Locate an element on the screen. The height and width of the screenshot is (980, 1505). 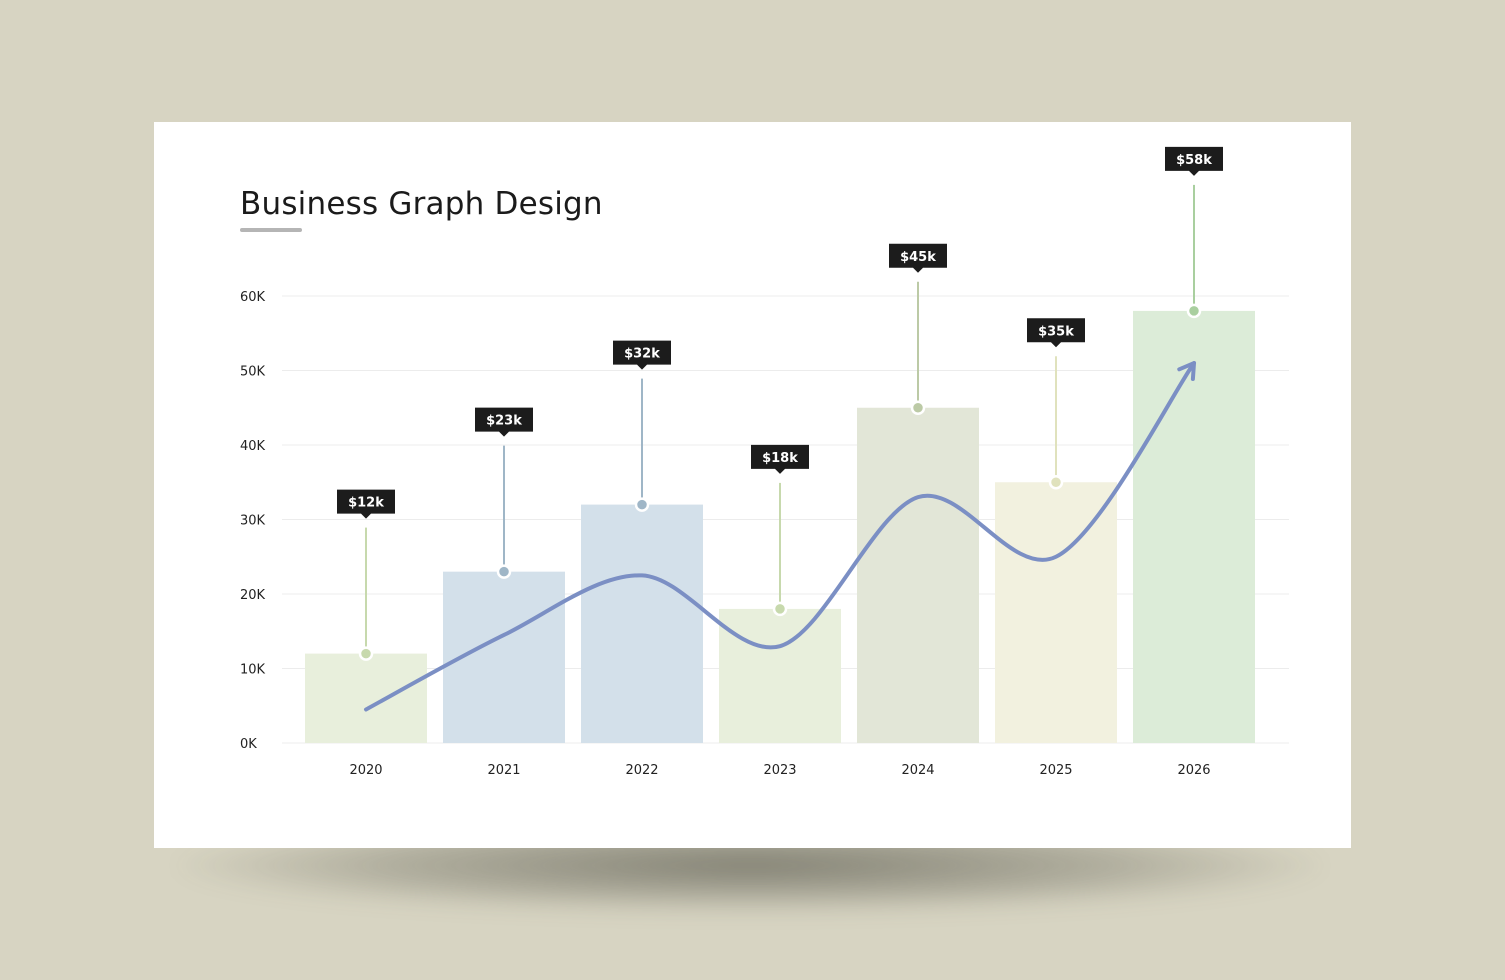
trend-arrow-head is located at coordinates (1186, 371).